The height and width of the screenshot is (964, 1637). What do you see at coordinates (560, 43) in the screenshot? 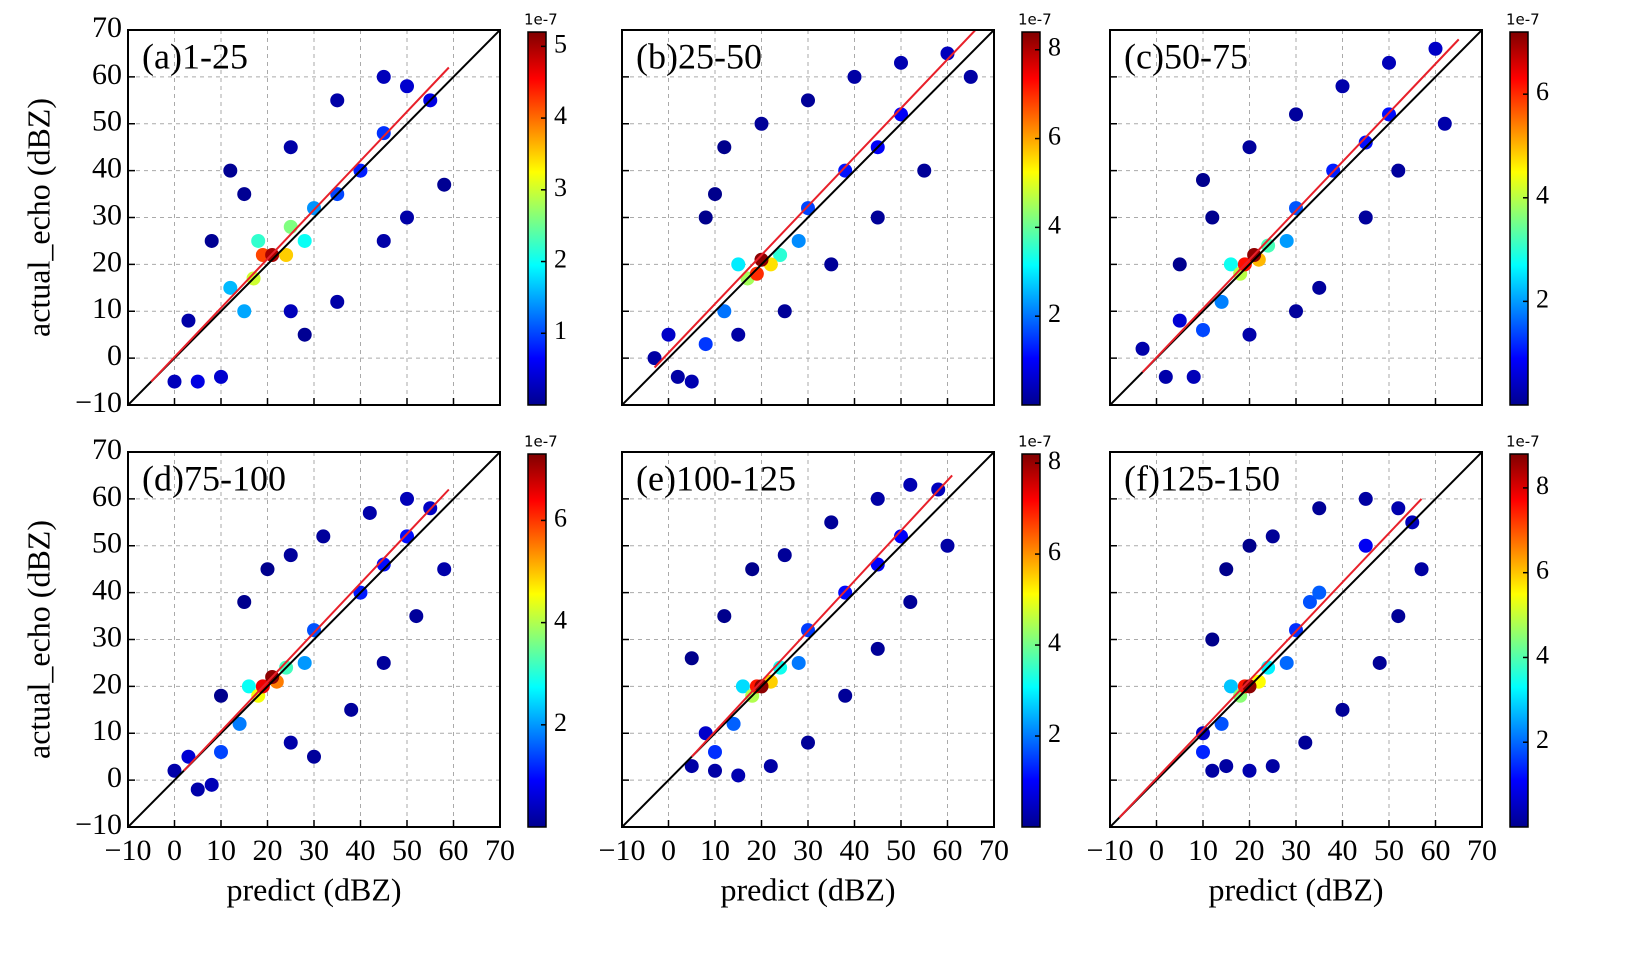
I see `colorbar-tick-label: 5` at bounding box center [560, 43].